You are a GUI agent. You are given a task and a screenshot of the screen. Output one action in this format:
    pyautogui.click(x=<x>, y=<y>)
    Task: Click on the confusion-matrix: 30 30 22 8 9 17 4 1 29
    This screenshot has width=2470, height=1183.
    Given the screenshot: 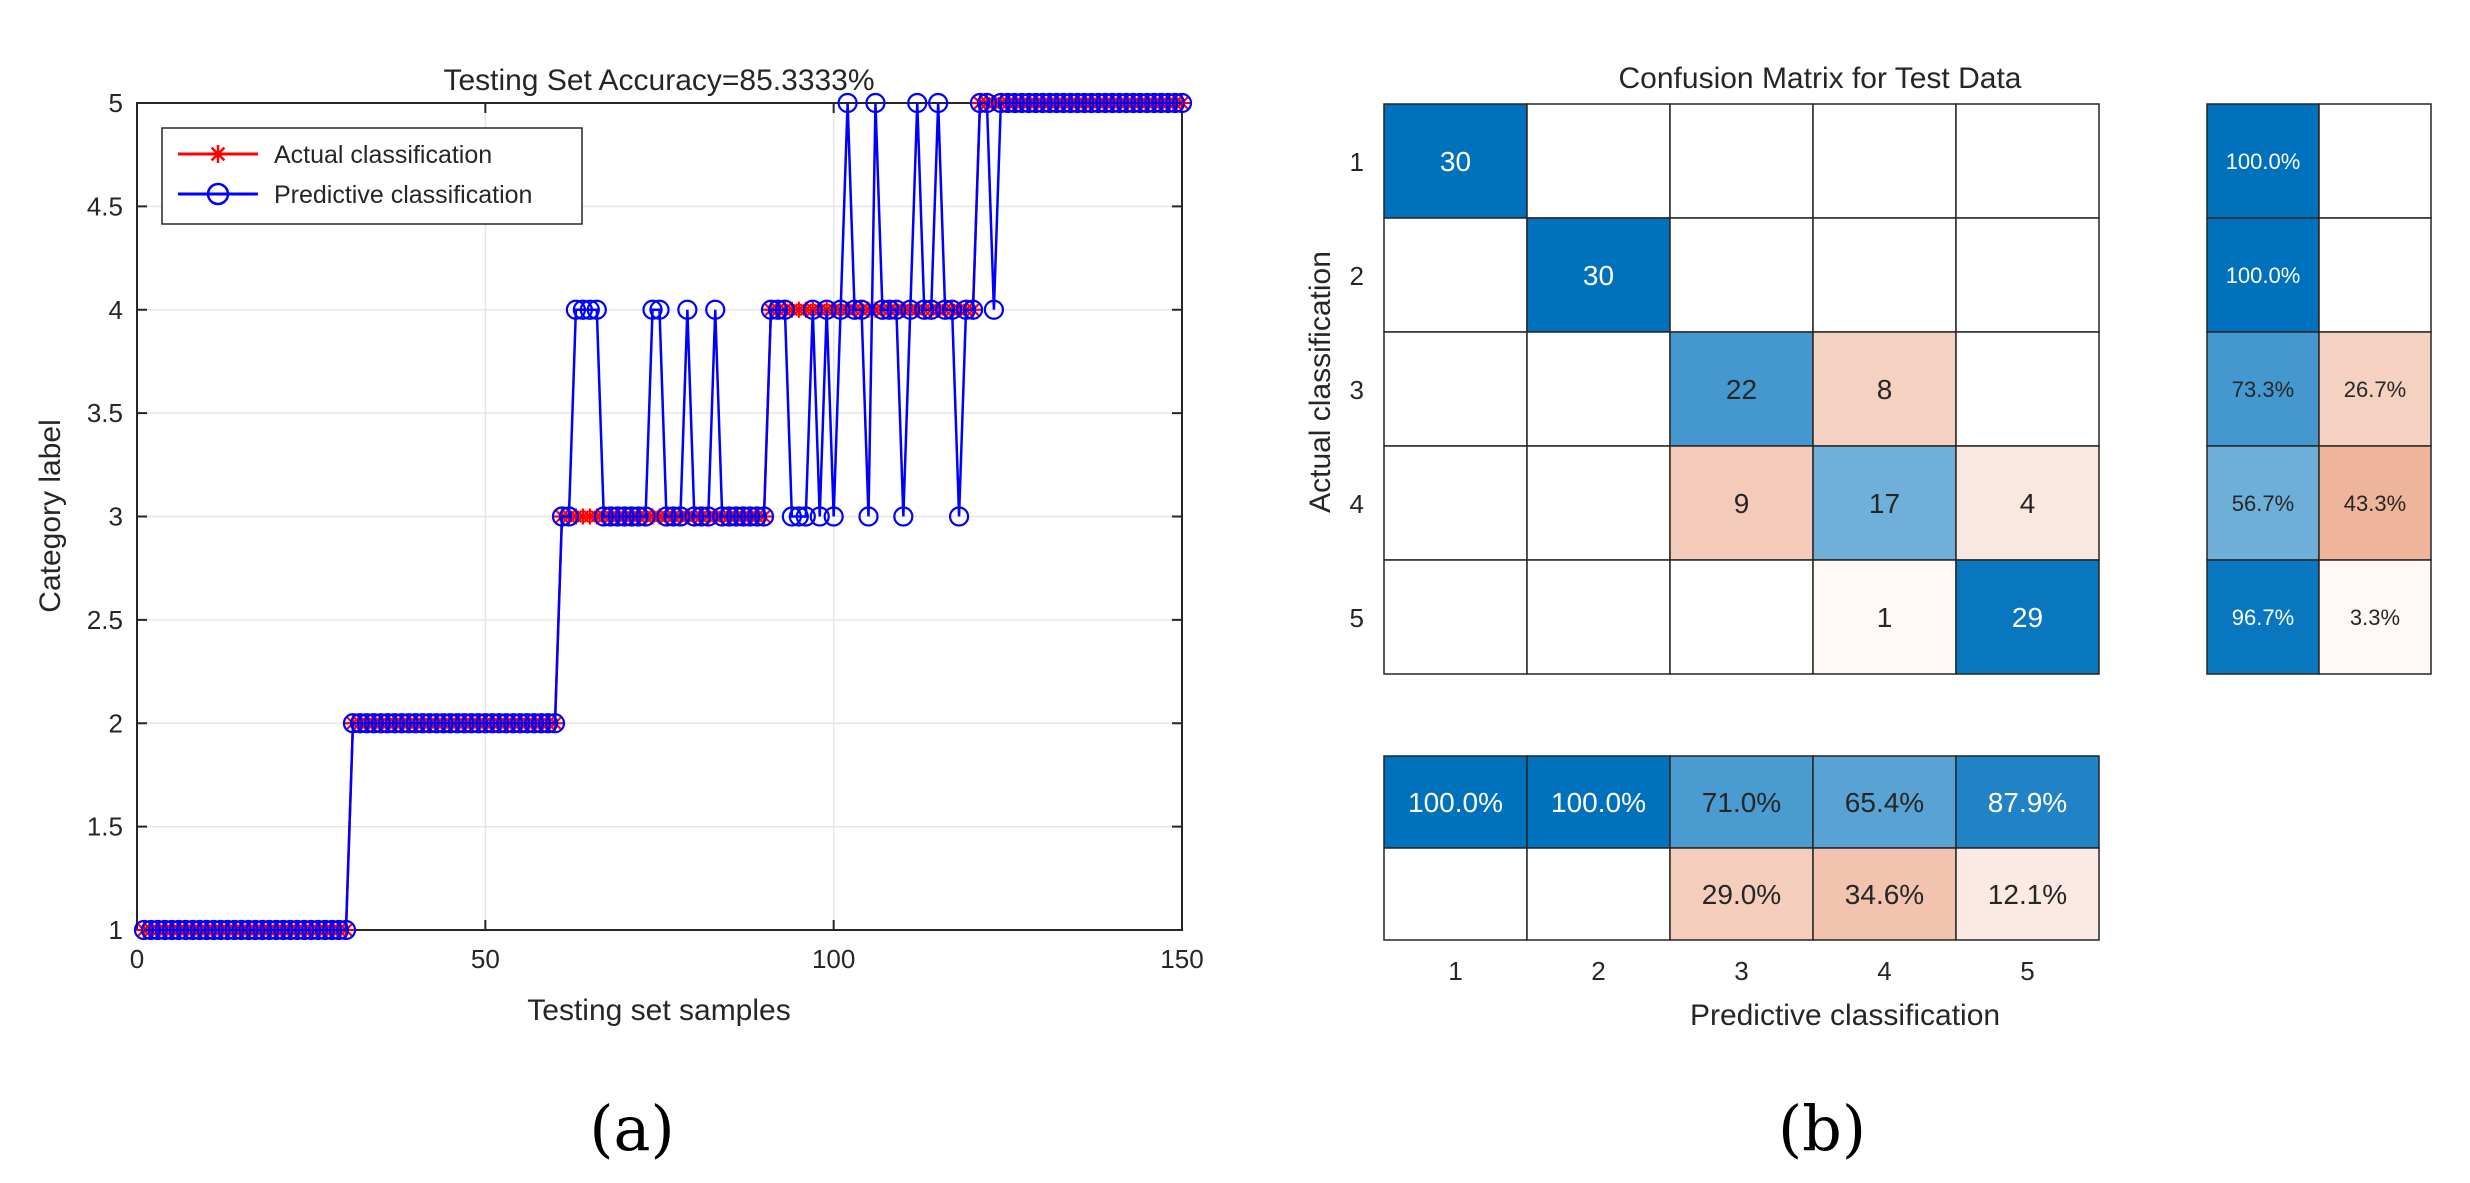 What is the action you would take?
    pyautogui.click(x=1741, y=389)
    